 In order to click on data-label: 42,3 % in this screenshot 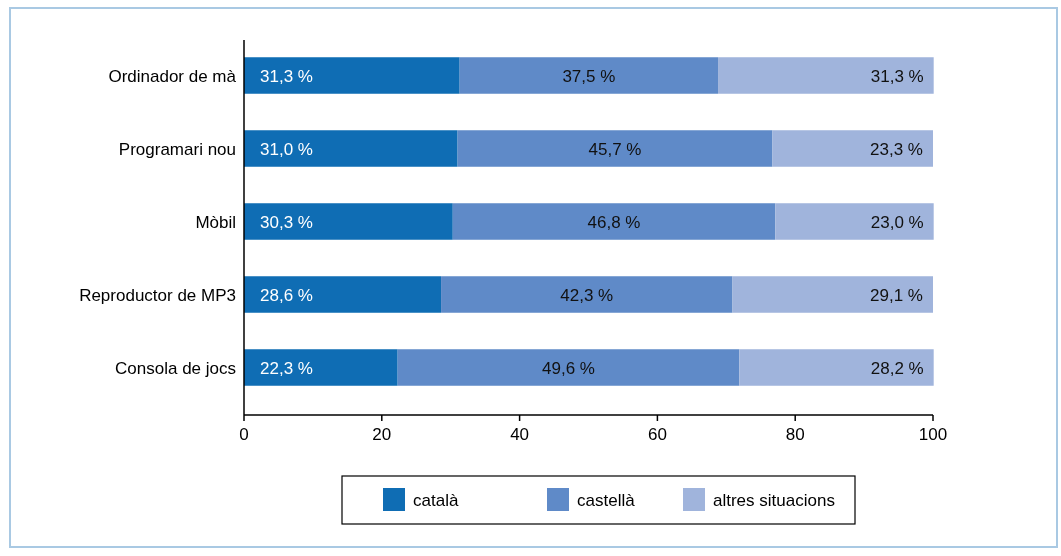, I will do `click(587, 295)`.